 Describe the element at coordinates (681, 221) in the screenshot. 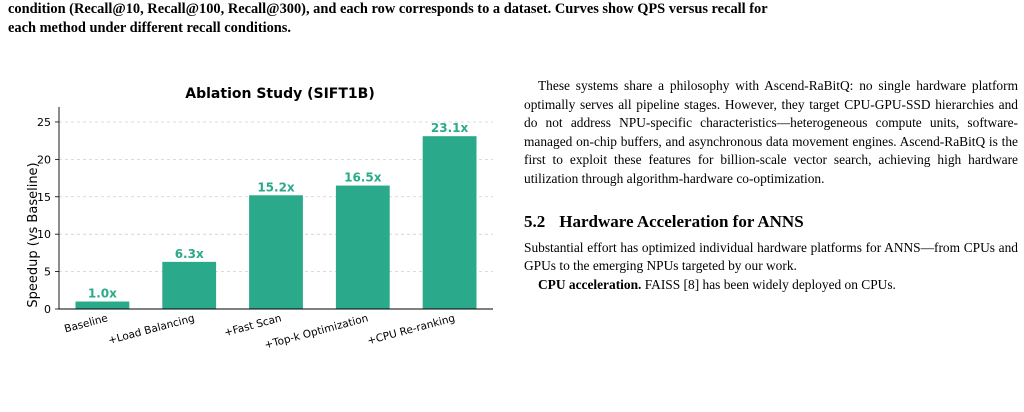

I see `section-title: Hardware Acceleration for ANNS` at that location.